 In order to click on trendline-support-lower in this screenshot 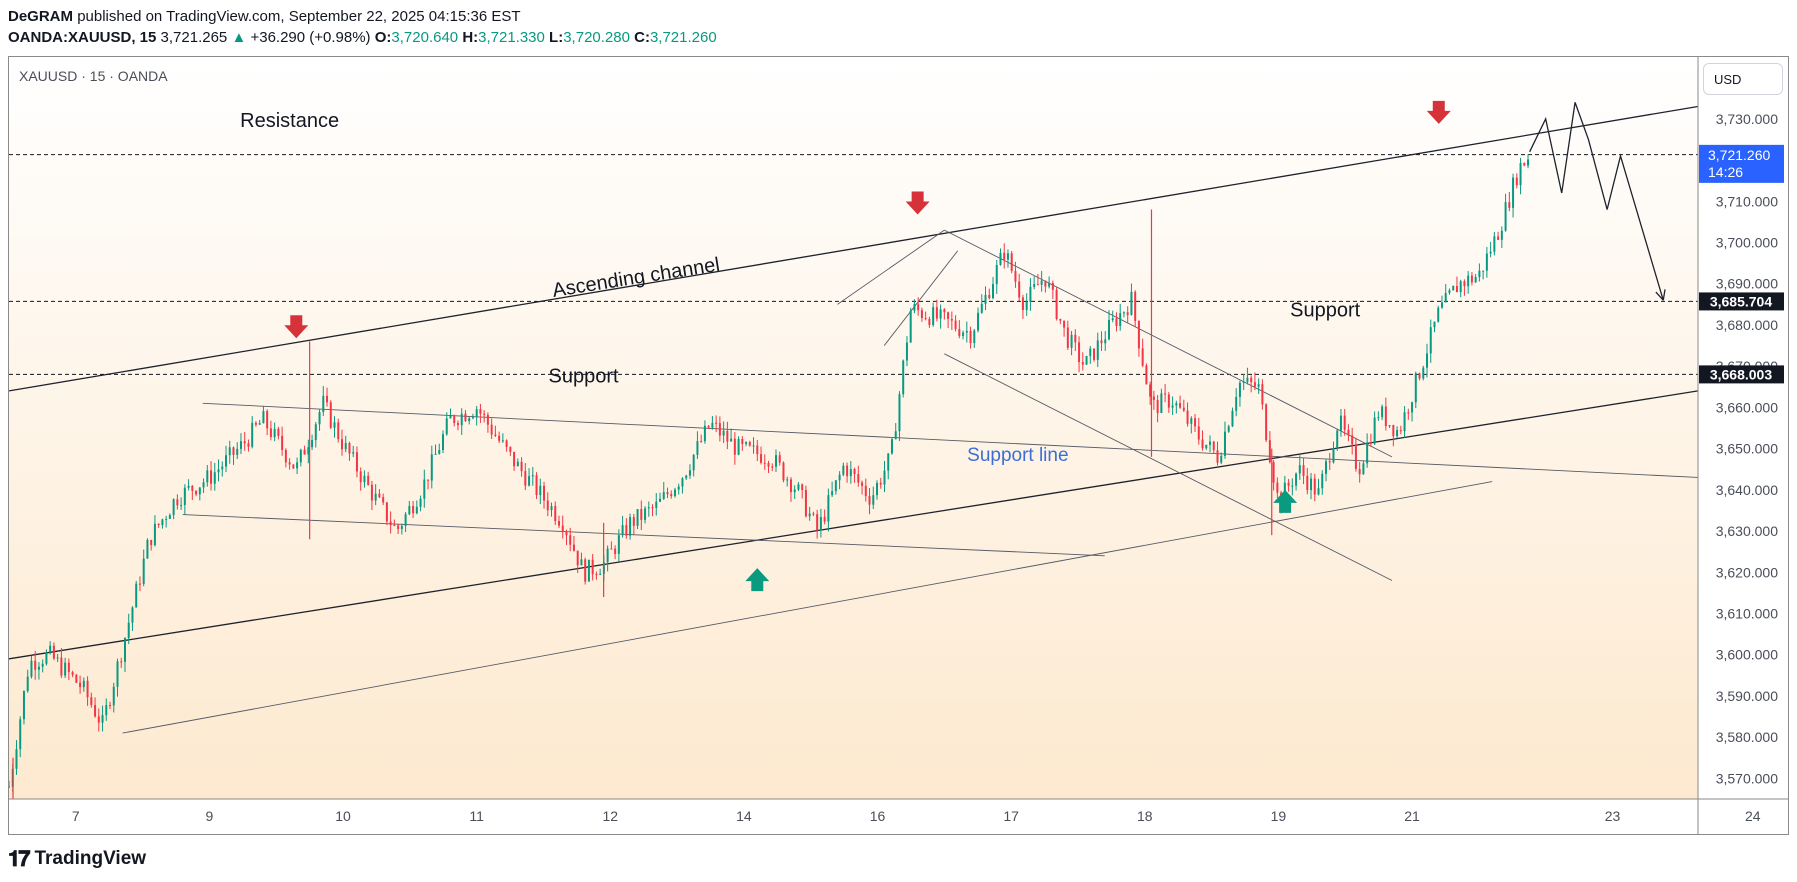, I will do `click(643, 535)`.